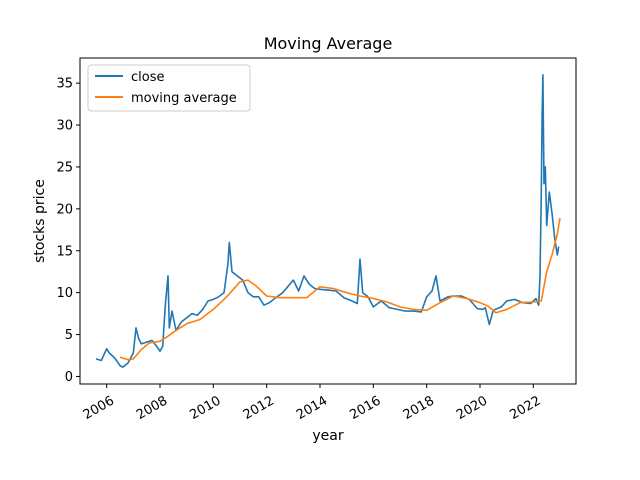 The image size is (640, 480). Describe the element at coordinates (365, 408) in the screenshot. I see `x-tick-label: 2016` at that location.